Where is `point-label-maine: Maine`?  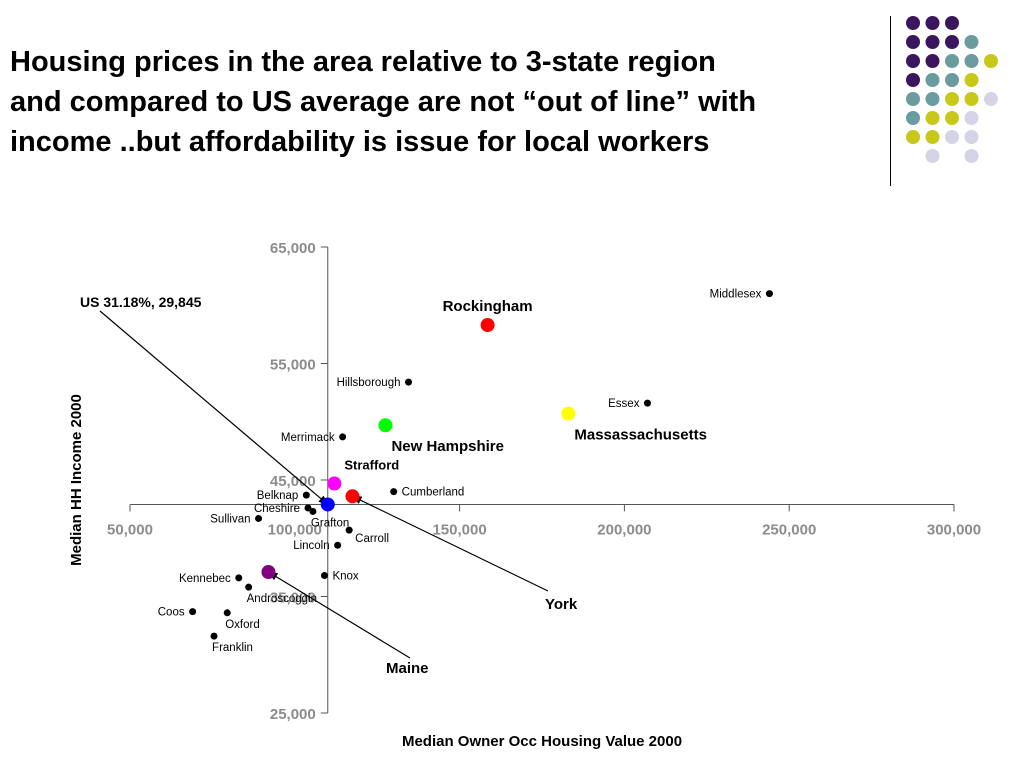 point-label-maine: Maine is located at coordinates (407, 668).